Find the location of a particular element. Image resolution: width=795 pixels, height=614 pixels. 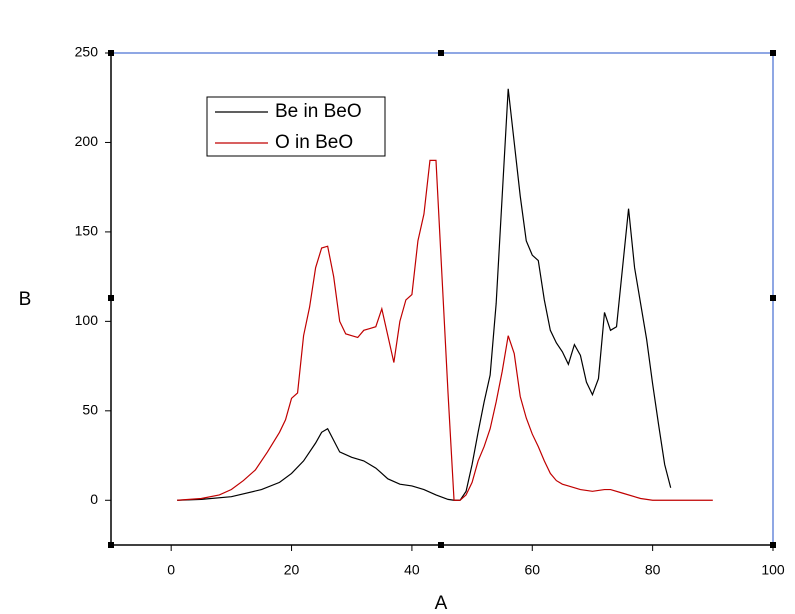

x-tick-label: 20 is located at coordinates (292, 570).